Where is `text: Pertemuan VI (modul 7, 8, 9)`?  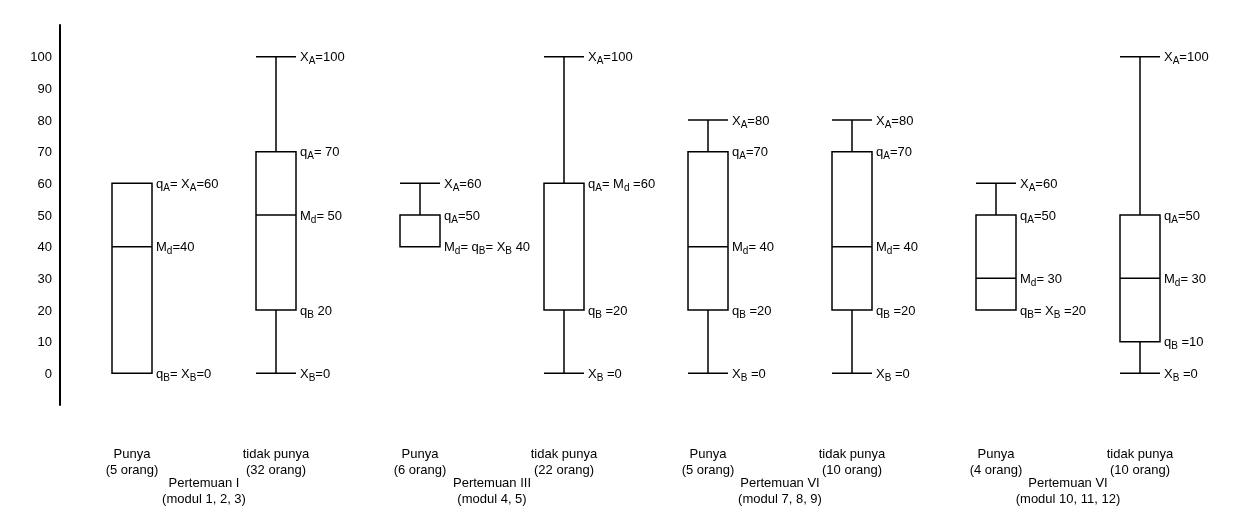 text: Pertemuan VI (modul 7, 8, 9) is located at coordinates (780, 490).